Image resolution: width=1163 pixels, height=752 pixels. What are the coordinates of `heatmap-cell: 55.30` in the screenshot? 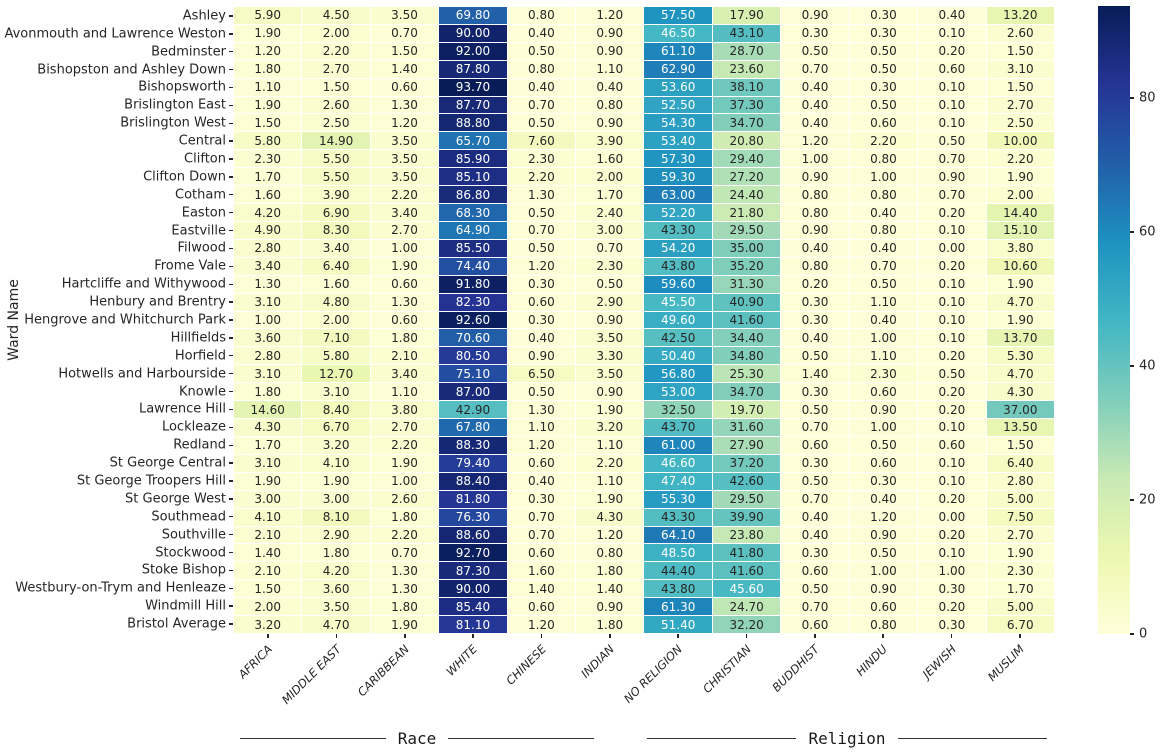 It's located at (678, 499).